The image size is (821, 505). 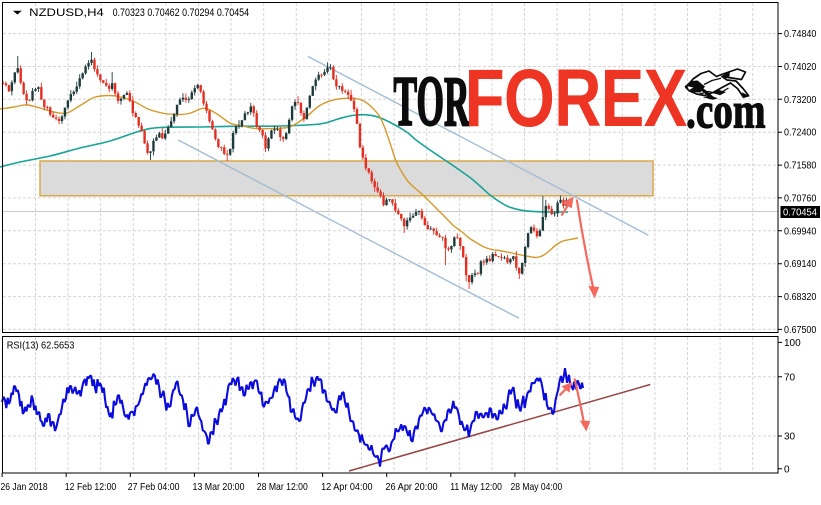 What do you see at coordinates (219, 487) in the screenshot?
I see `svg-text: 13 Mar 20:00` at bounding box center [219, 487].